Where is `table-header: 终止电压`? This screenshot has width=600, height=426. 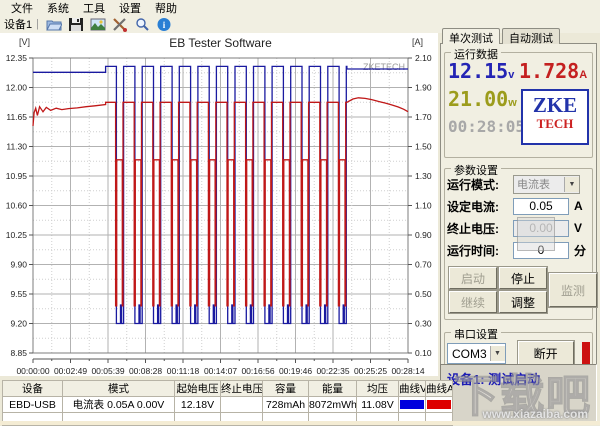 table-header: 终止电压 is located at coordinates (241, 388).